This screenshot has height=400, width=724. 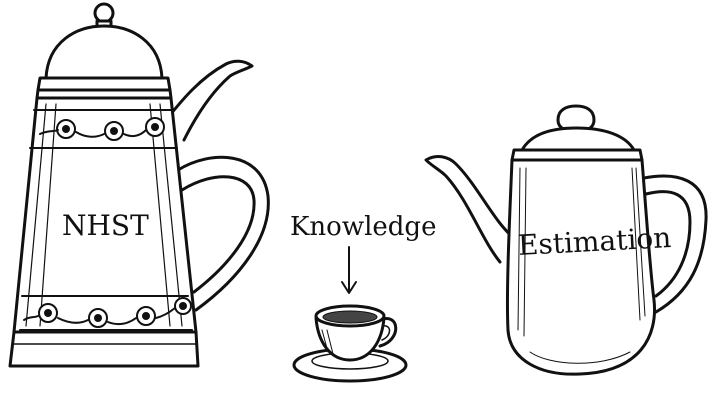 What do you see at coordinates (105, 225) in the screenshot?
I see `nhst-label: NHST` at bounding box center [105, 225].